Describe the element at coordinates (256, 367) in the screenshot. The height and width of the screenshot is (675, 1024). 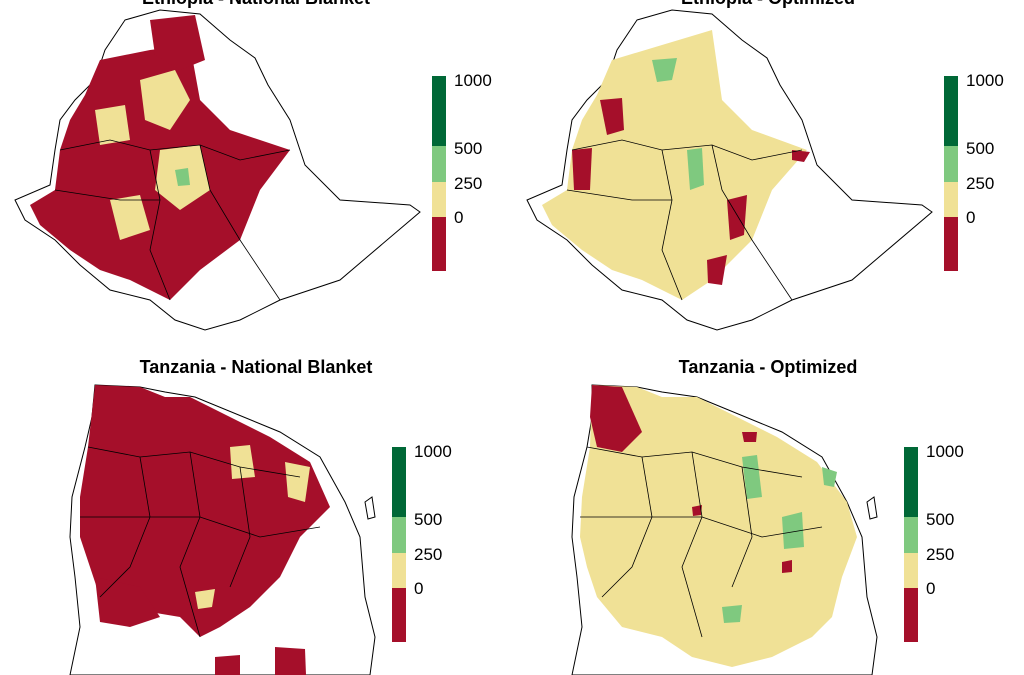
I see `panel-title: Tanzania - National Blanket` at that location.